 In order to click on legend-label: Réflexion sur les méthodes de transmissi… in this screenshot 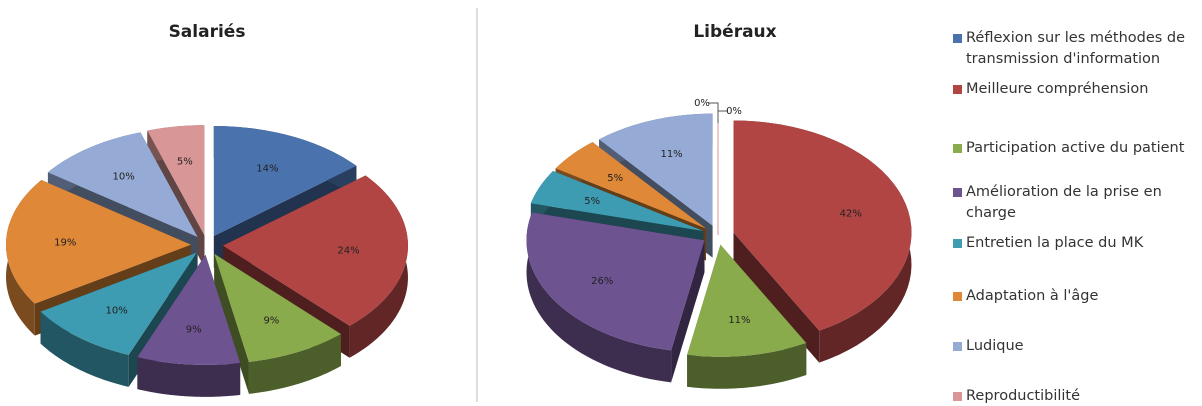, I will do `click(1076, 48)`.